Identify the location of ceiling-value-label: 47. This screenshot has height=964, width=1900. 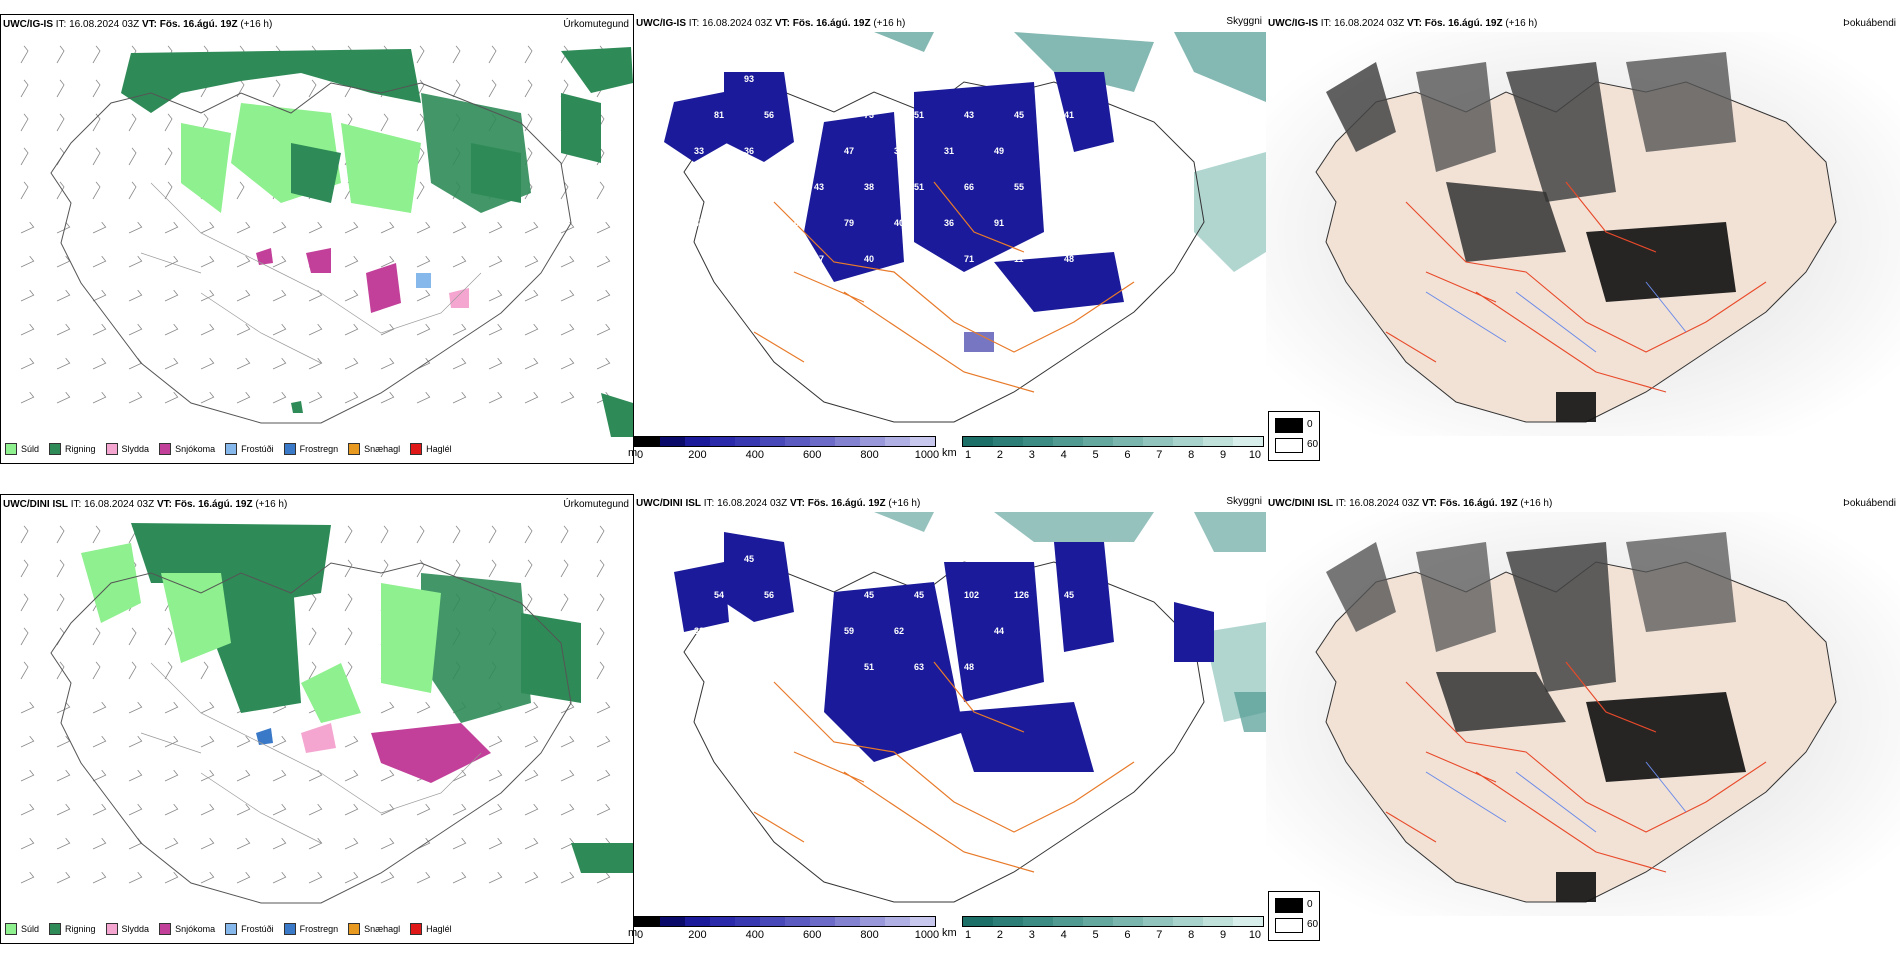
(849, 151).